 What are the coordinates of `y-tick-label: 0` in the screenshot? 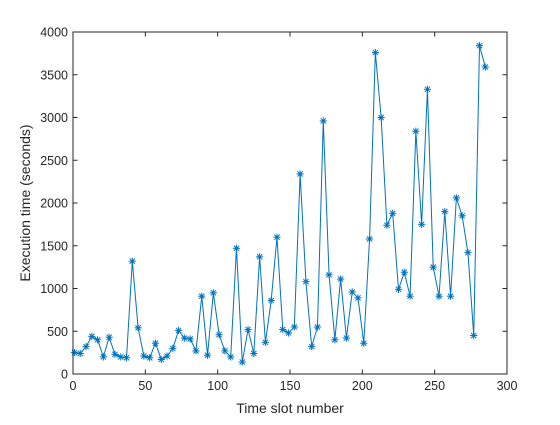 It's located at (64, 375).